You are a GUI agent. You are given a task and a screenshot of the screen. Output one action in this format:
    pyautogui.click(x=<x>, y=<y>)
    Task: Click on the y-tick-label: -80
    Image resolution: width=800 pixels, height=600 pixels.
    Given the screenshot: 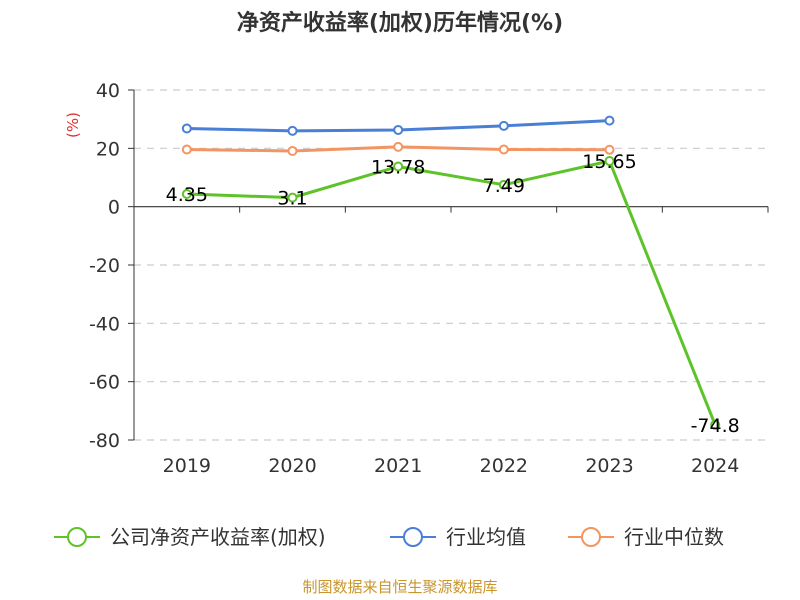 What is the action you would take?
    pyautogui.click(x=104, y=441)
    